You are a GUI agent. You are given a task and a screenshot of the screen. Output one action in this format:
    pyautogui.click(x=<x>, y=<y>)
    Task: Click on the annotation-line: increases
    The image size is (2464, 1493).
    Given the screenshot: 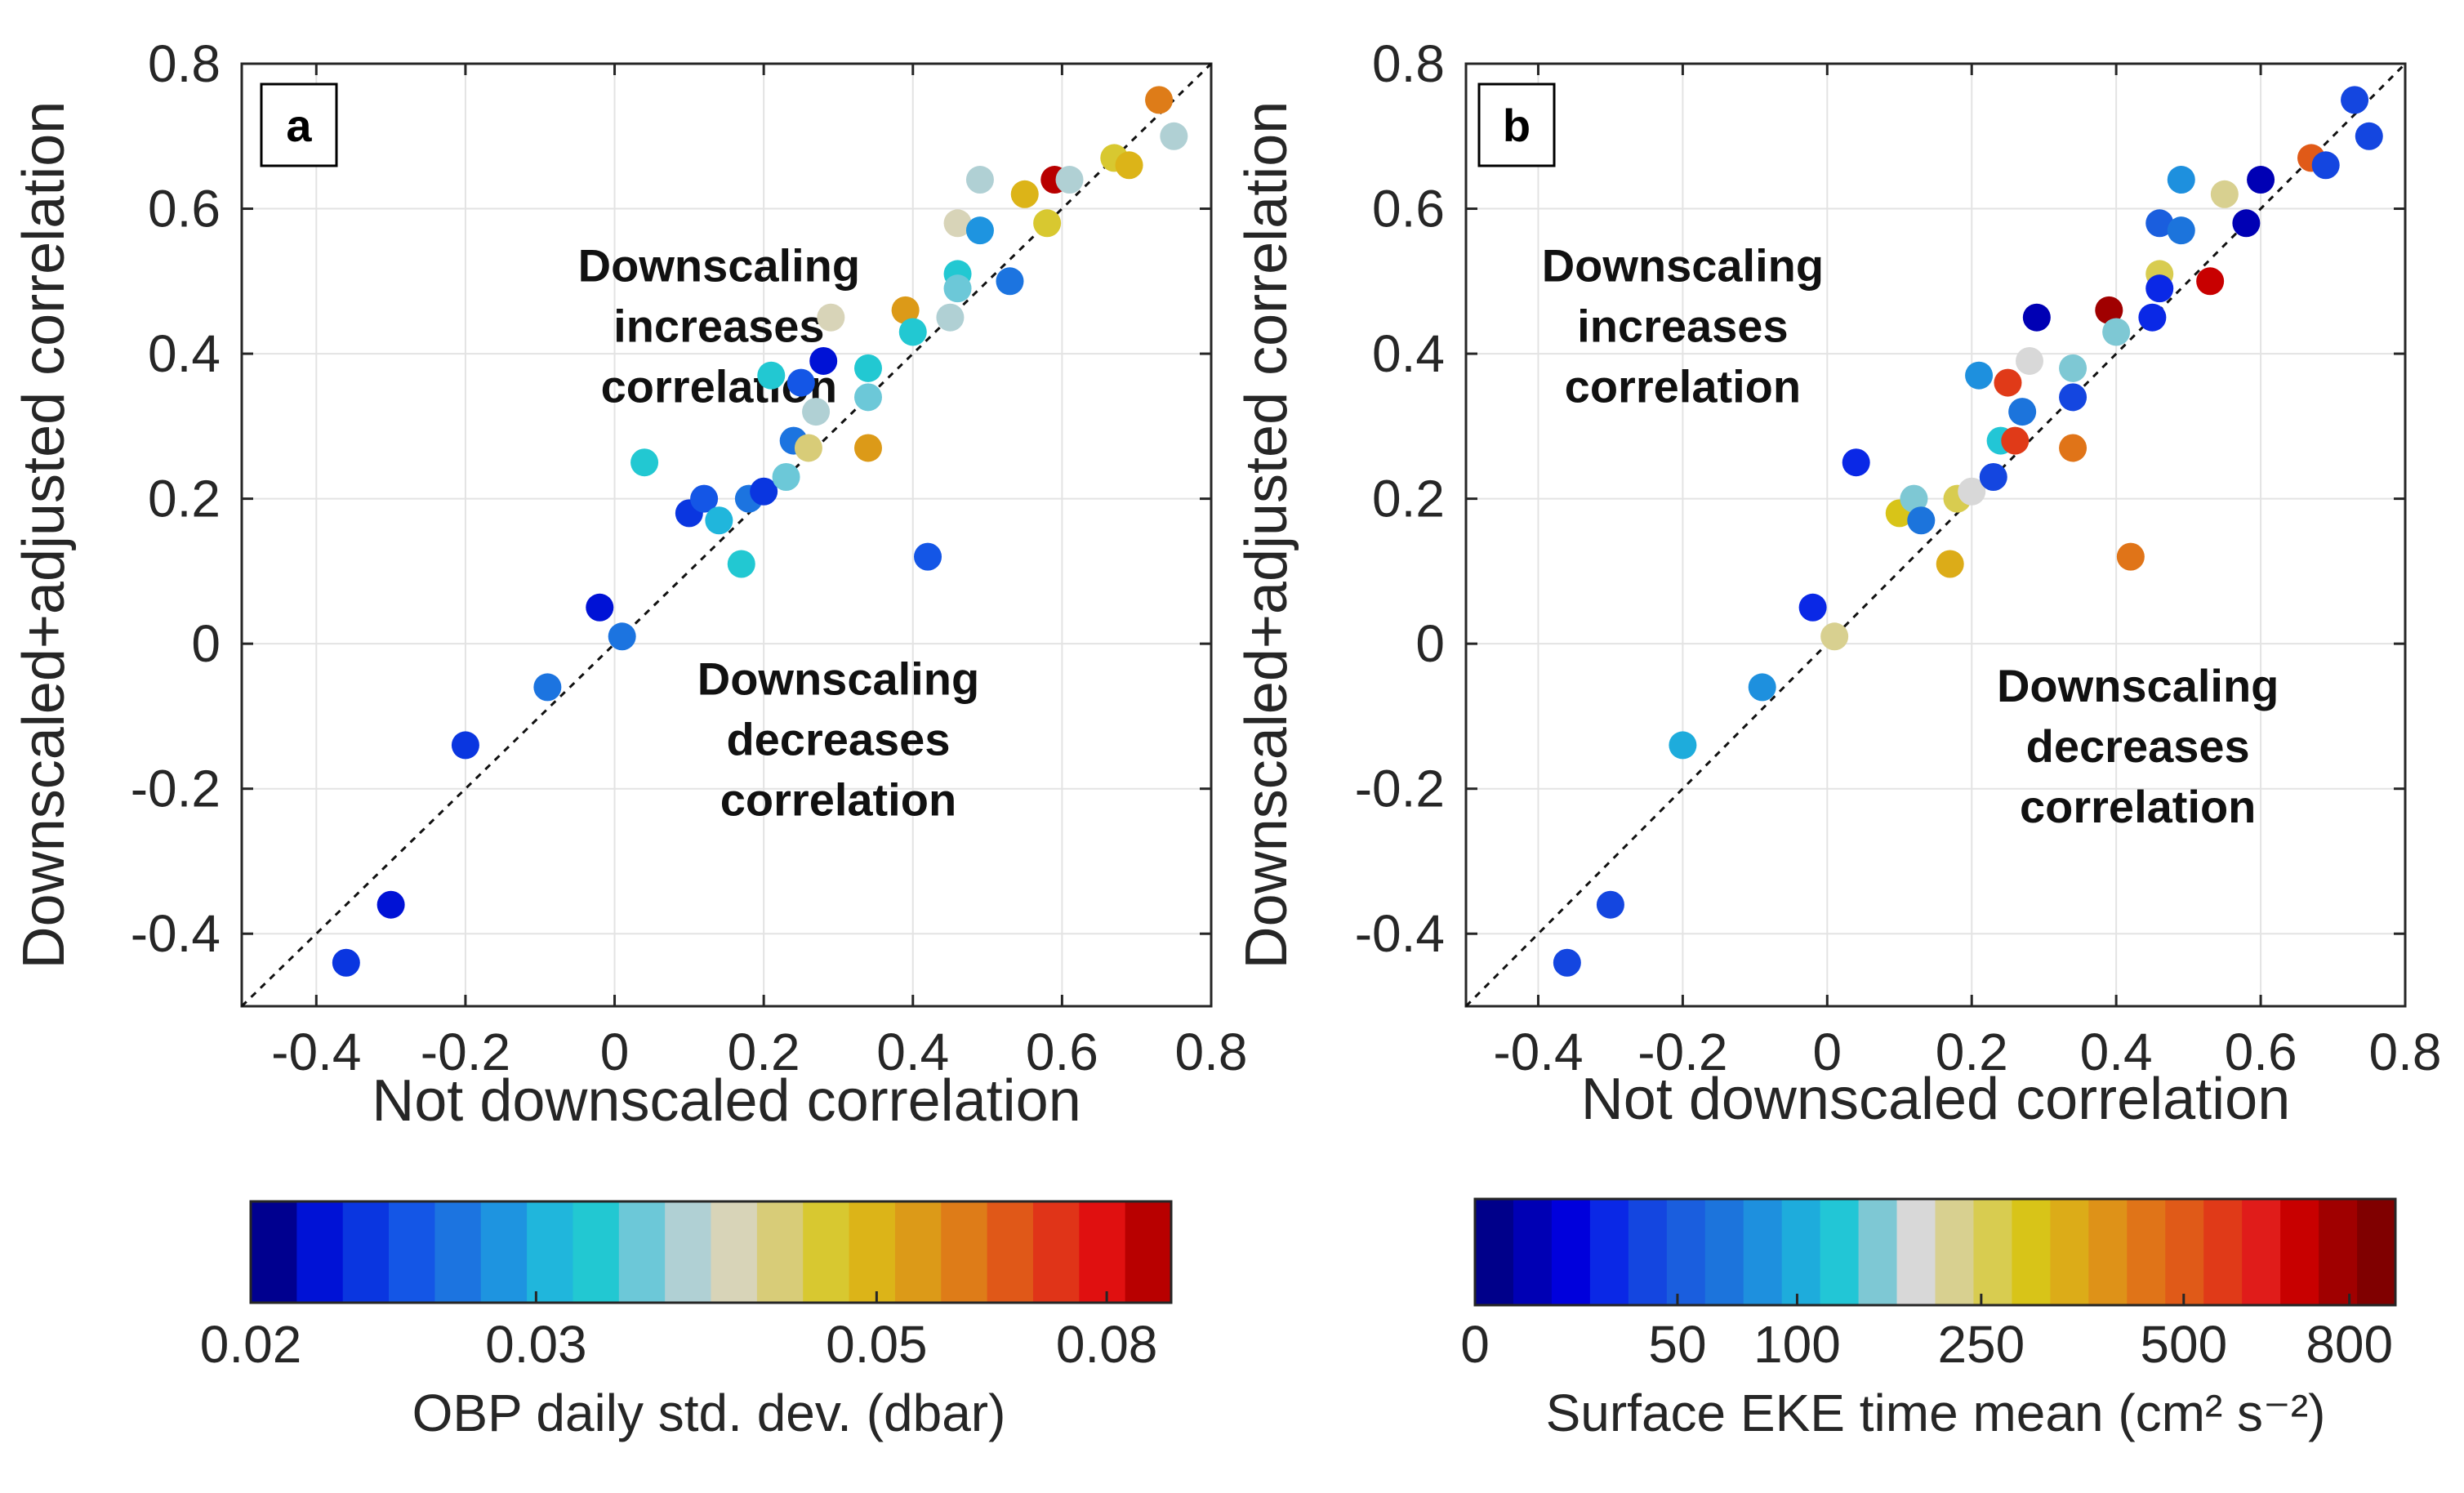 What is the action you would take?
    pyautogui.click(x=1682, y=325)
    